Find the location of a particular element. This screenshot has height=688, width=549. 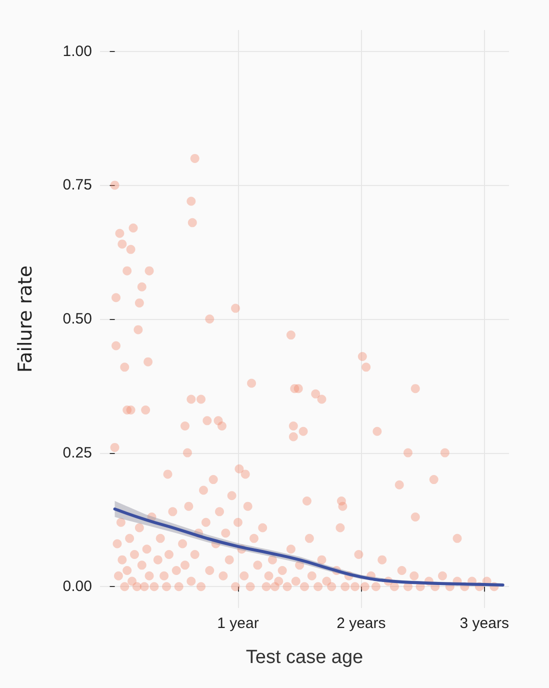

y-tick-label: 0.75 is located at coordinates (77, 185).